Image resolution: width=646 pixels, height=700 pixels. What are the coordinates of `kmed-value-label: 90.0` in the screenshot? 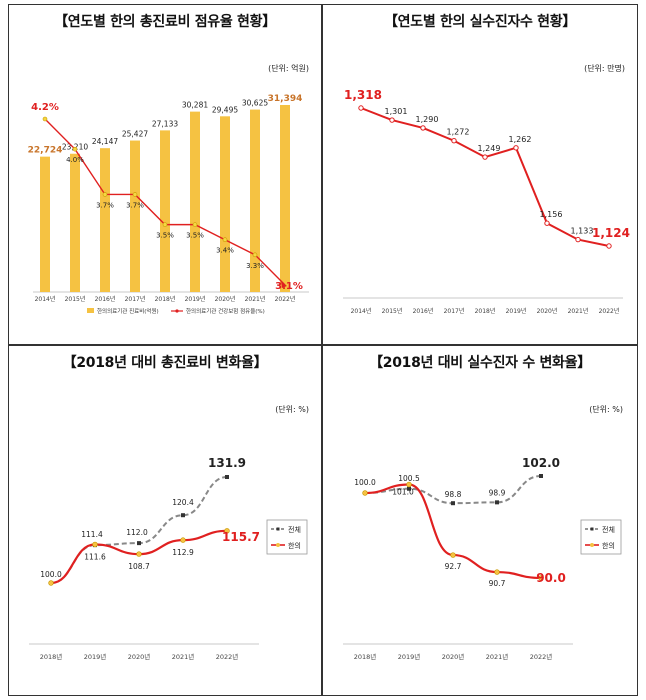 It's located at (551, 578).